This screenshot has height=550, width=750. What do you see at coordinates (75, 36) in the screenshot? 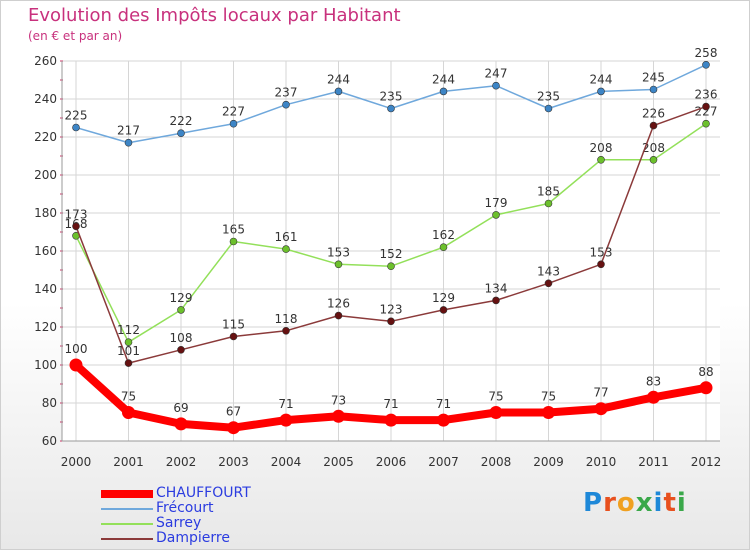
I see `chart-subtitle: (en € et par an)` at bounding box center [75, 36].